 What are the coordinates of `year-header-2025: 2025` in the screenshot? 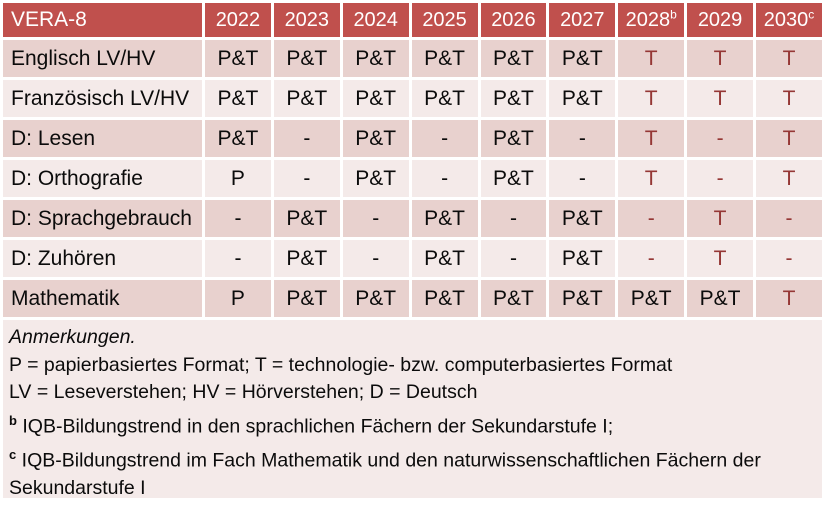 It's located at (444, 20).